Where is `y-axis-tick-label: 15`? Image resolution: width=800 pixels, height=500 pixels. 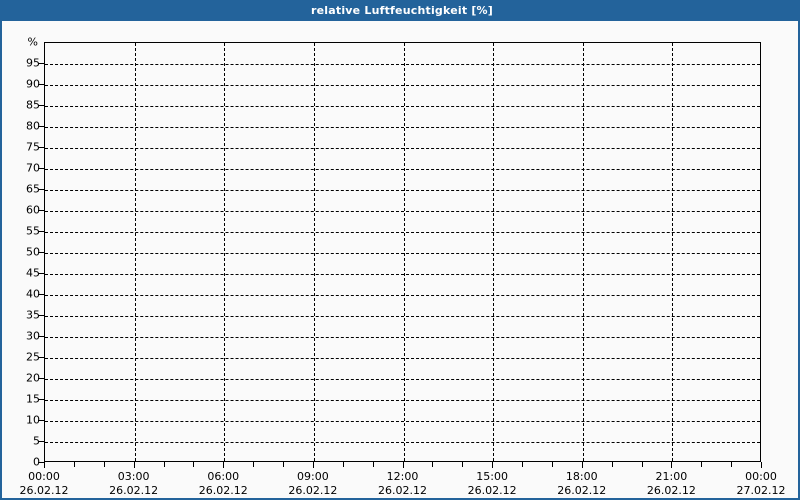
y-axis-tick-label: 15 is located at coordinates (33, 399).